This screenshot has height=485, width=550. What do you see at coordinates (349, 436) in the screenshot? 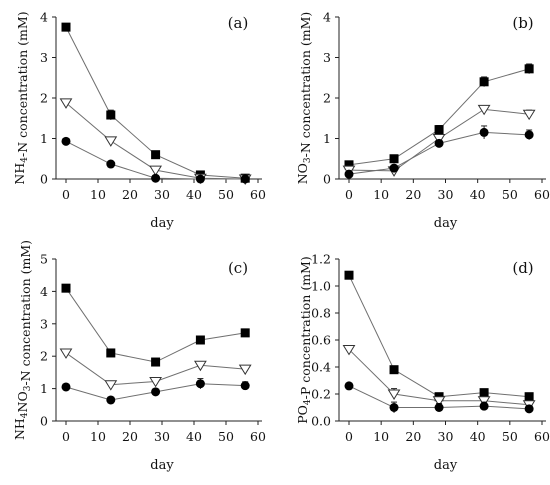
I see `x-tick-label: 0` at bounding box center [349, 436].